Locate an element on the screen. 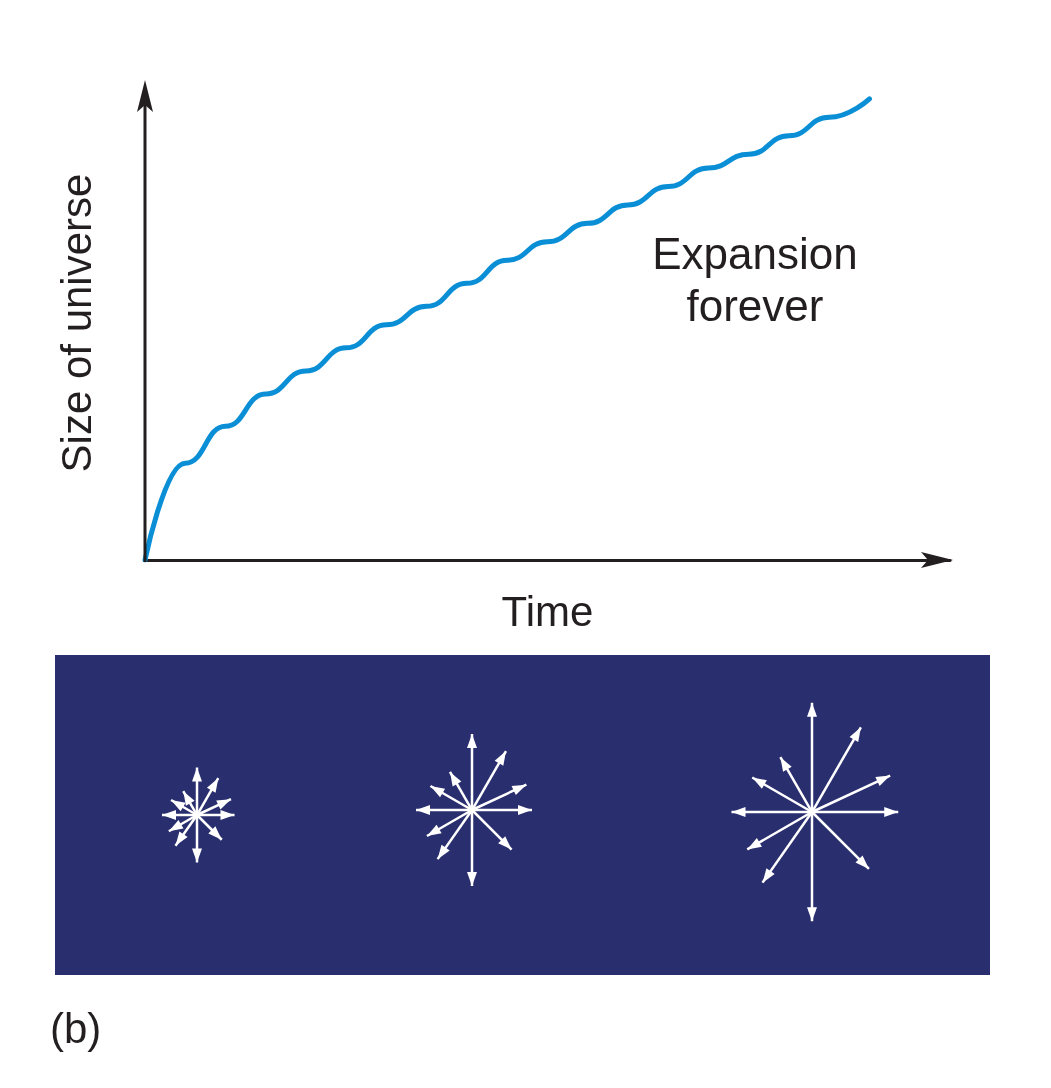 The width and height of the screenshot is (1051, 1088). y-axis-title: Size of universe is located at coordinates (77, 323).